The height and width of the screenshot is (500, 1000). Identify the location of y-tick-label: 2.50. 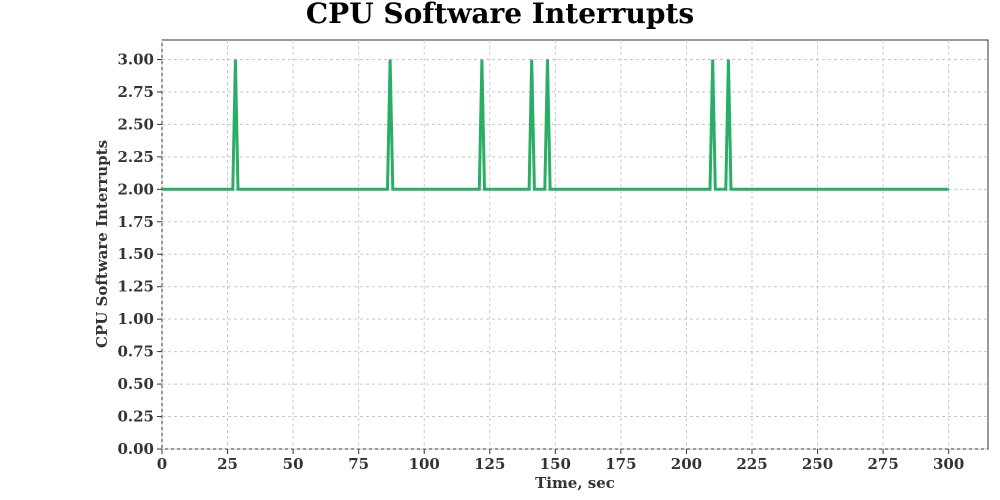
(135, 124).